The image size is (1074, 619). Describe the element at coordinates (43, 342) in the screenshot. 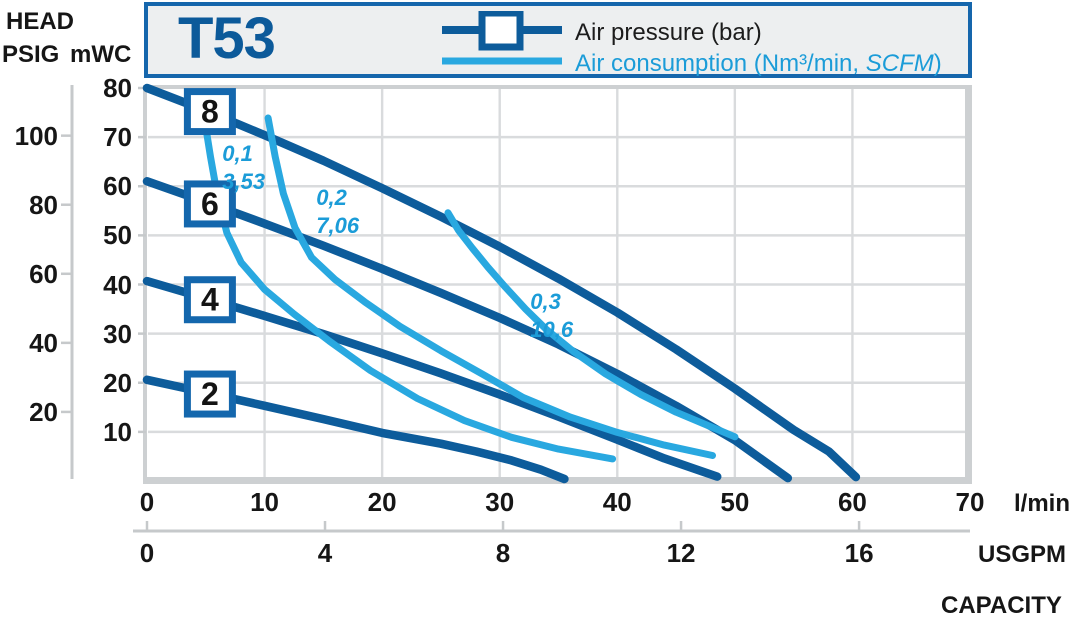

I see `psig-tick-label: 40` at that location.